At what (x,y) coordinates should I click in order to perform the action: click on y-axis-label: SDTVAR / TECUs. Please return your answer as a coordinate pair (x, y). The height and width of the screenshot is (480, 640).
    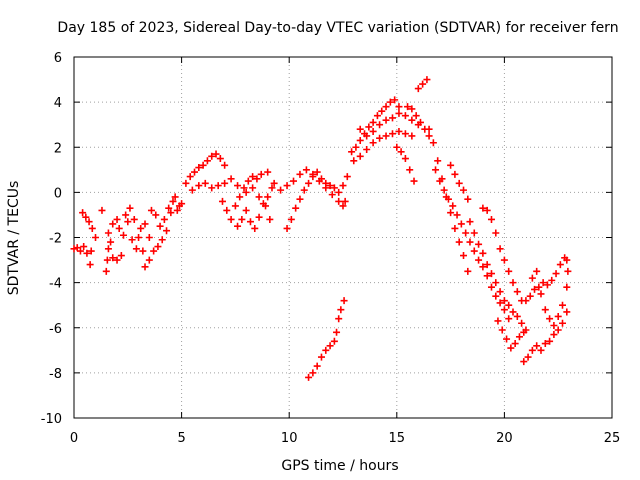
    Looking at the image, I should click on (14, 238).